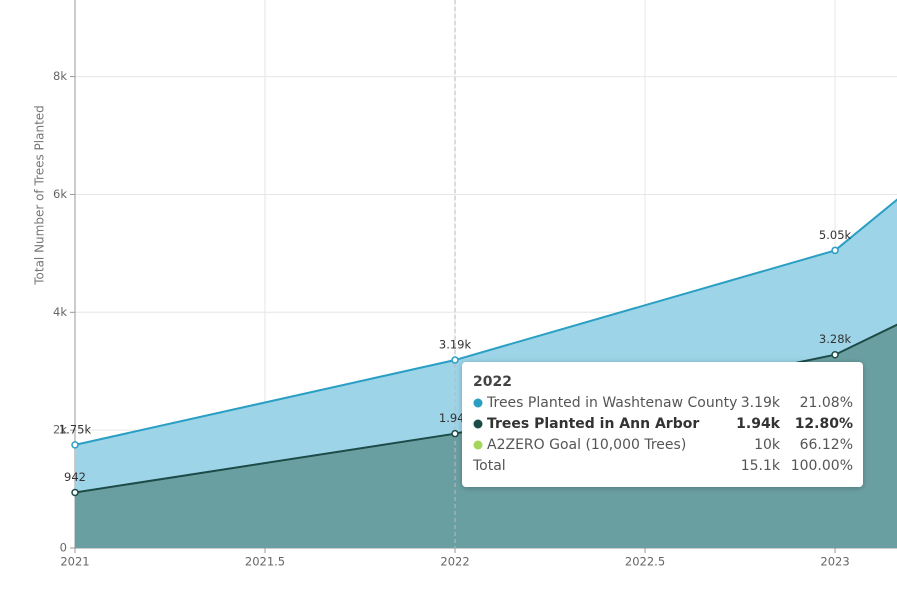 The height and width of the screenshot is (602, 897). What do you see at coordinates (60, 76) in the screenshot?
I see `y-tick-label: 8k` at bounding box center [60, 76].